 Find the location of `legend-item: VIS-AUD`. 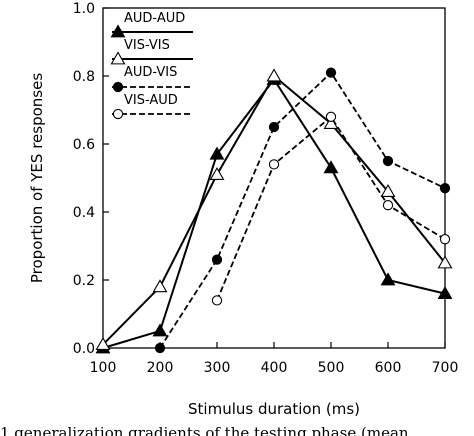

legend-item: VIS-AUD is located at coordinates (152, 106).